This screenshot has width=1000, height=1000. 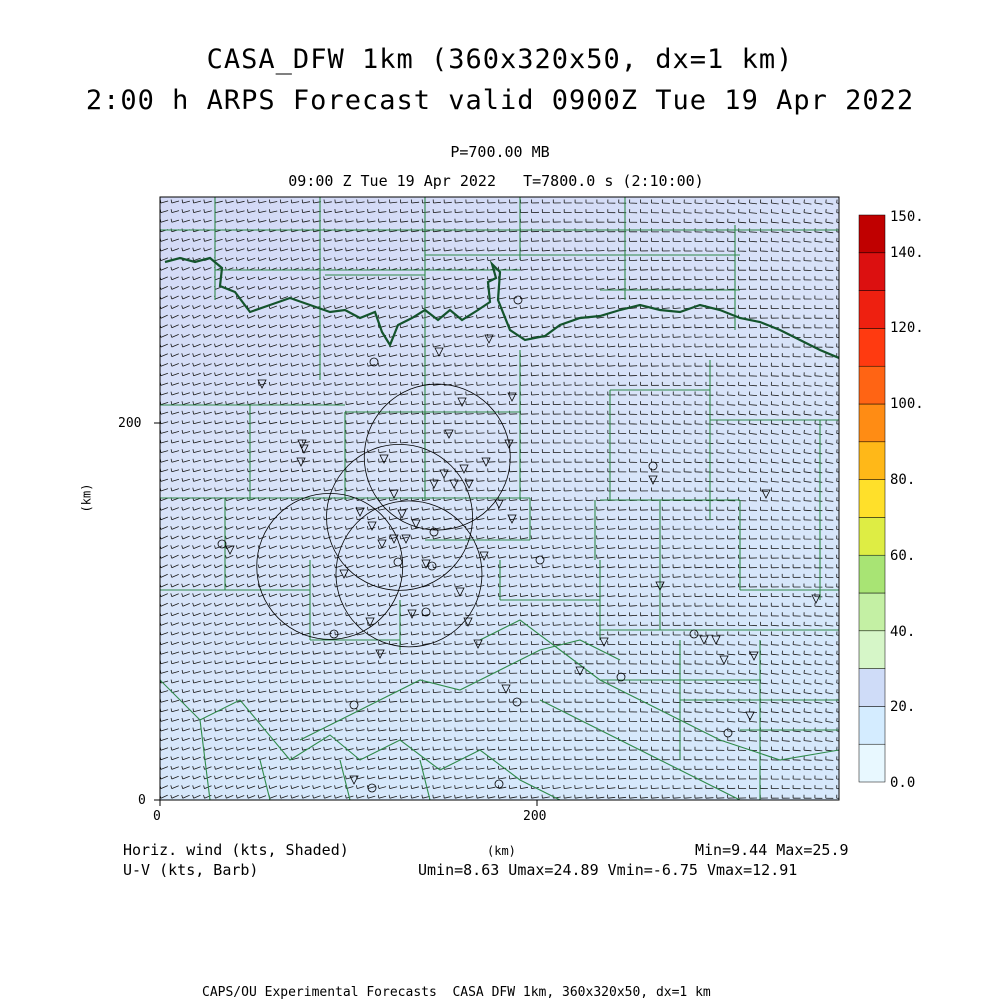 I want to click on red-river-boundary, so click(x=501, y=308).